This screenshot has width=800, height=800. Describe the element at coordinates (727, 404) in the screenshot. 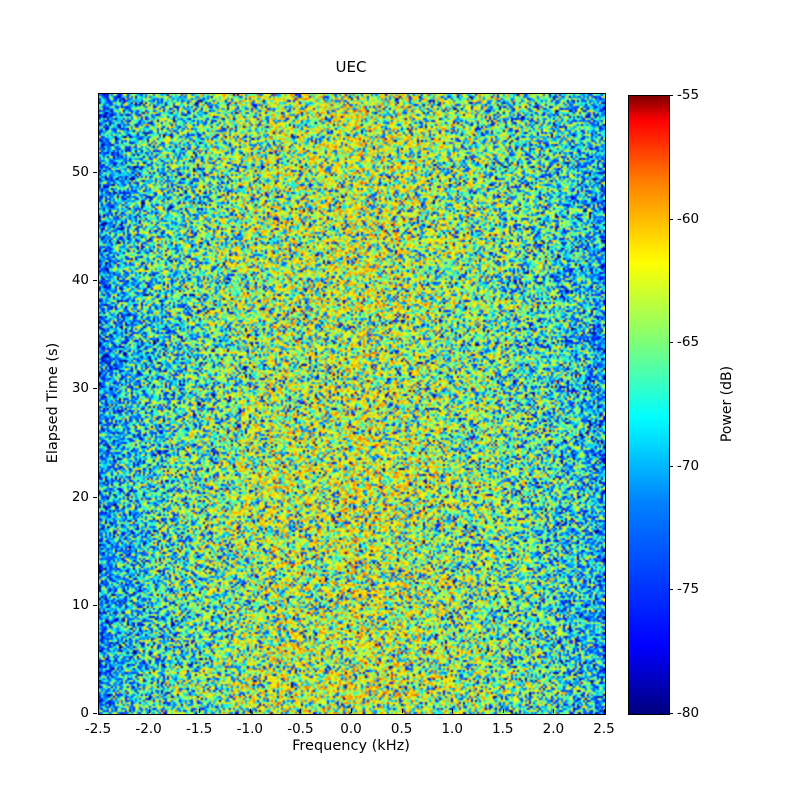

I see `colorbar-label: Power (dB)` at that location.